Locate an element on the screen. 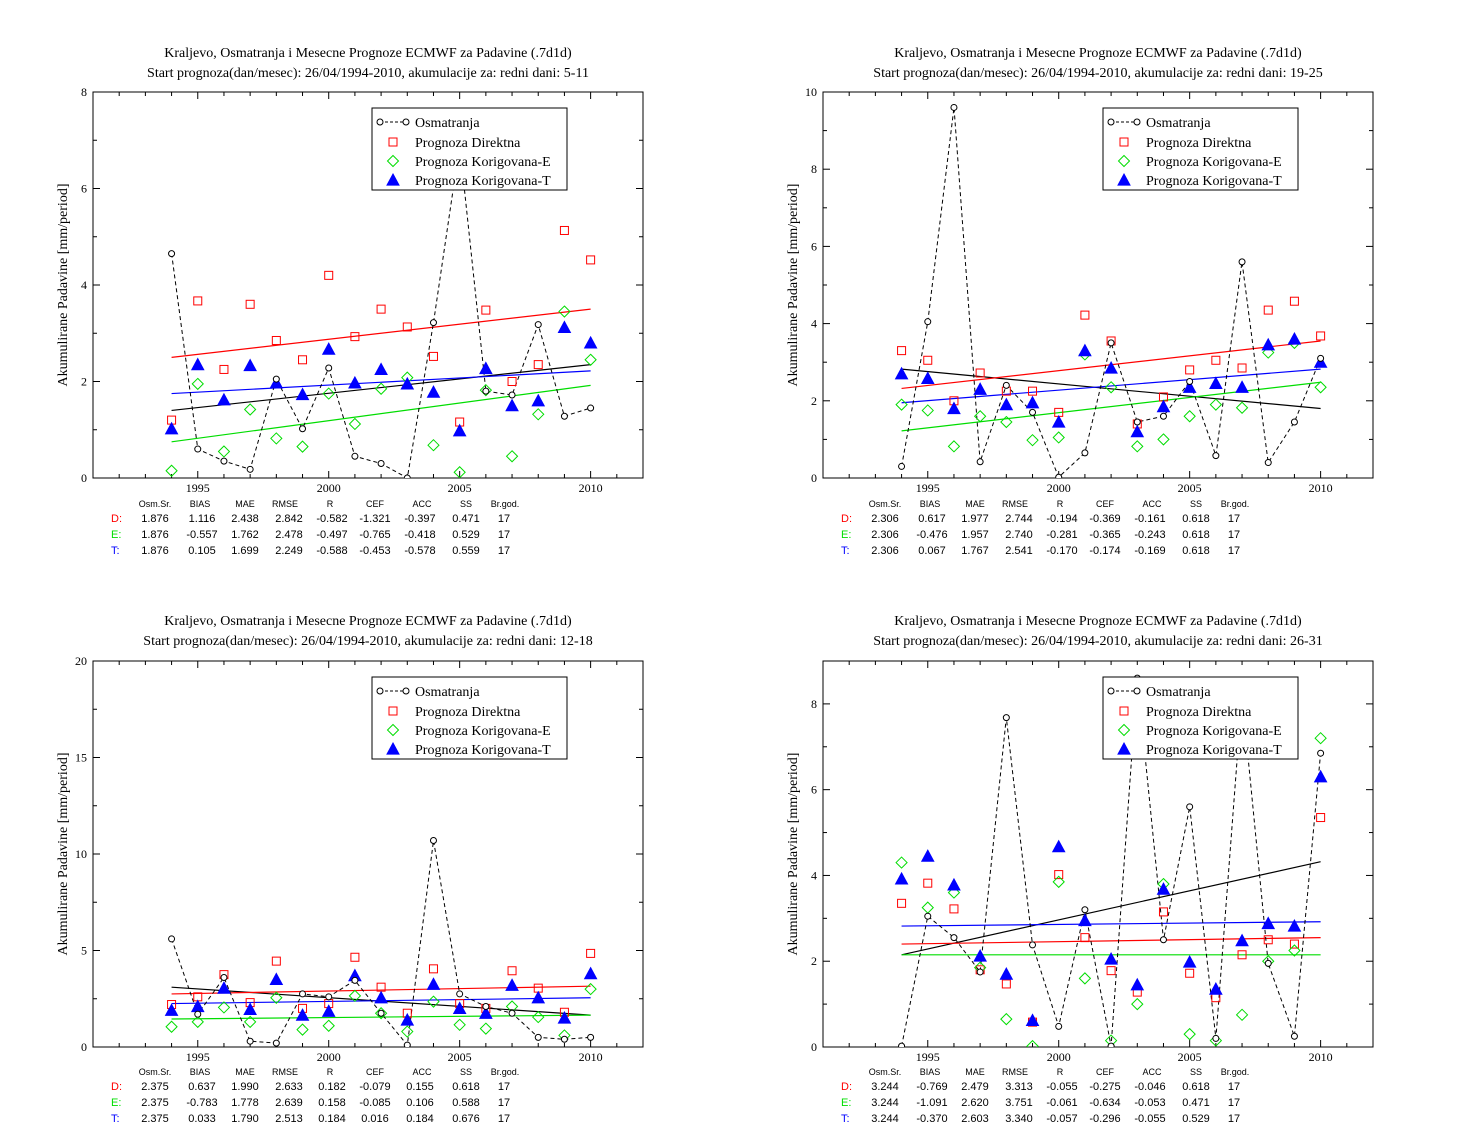 This screenshot has width=1462, height=1138. stats-value: 1.957 is located at coordinates (975, 535).